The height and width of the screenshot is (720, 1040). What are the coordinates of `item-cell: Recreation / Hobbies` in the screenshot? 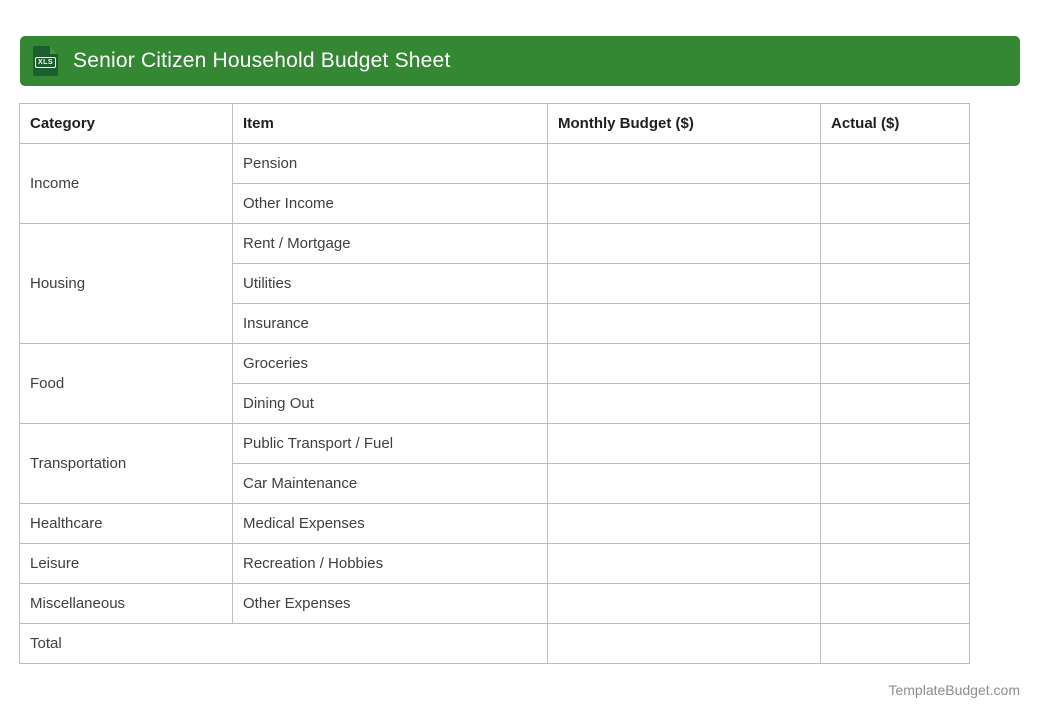 It's located at (390, 563).